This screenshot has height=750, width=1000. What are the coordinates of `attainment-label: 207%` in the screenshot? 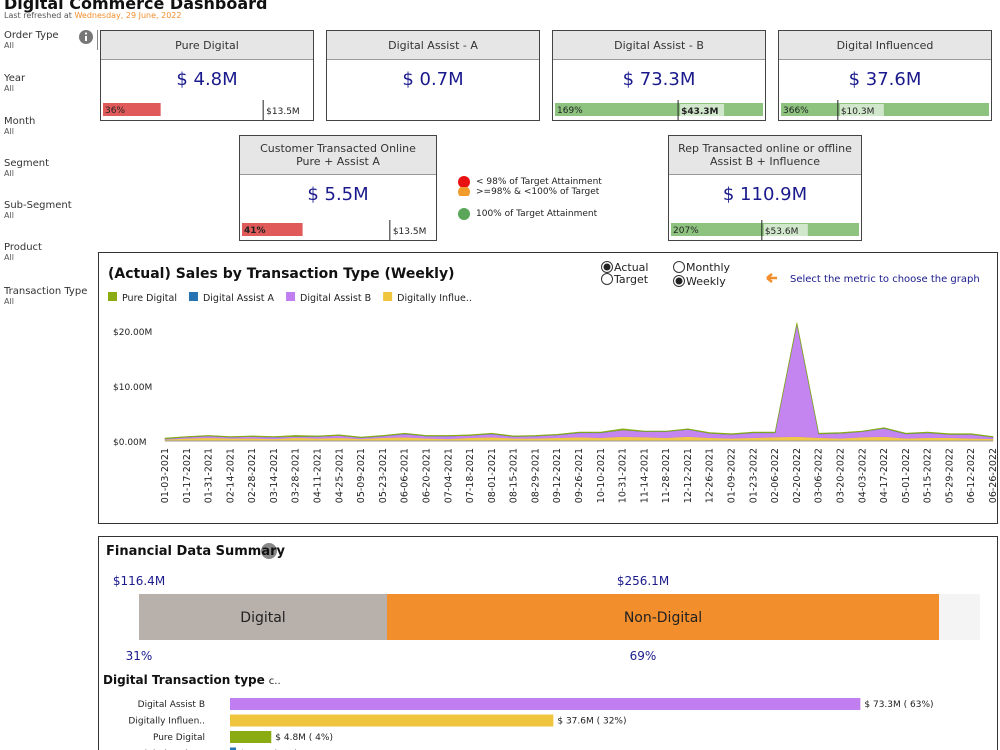 It's located at (686, 231).